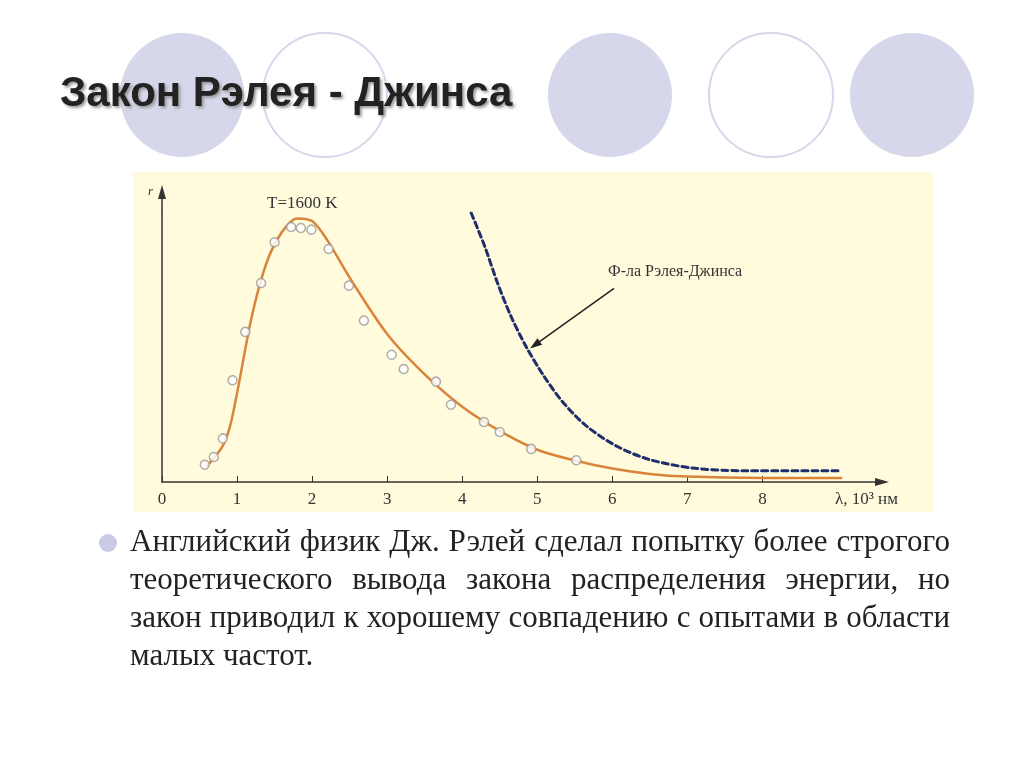 The image size is (1024, 767). What do you see at coordinates (387, 498) in the screenshot?
I see `x-tick-label: 3` at bounding box center [387, 498].